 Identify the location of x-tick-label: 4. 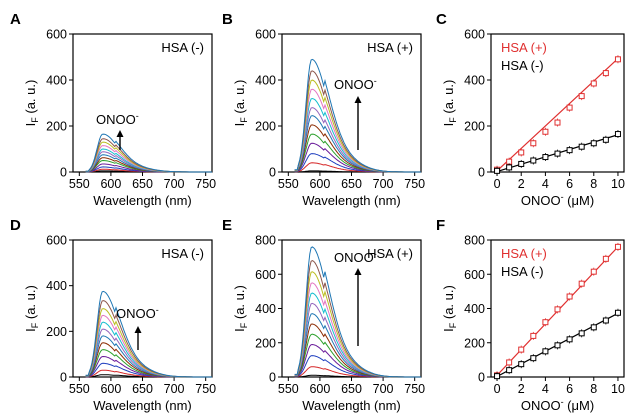
(545, 184).